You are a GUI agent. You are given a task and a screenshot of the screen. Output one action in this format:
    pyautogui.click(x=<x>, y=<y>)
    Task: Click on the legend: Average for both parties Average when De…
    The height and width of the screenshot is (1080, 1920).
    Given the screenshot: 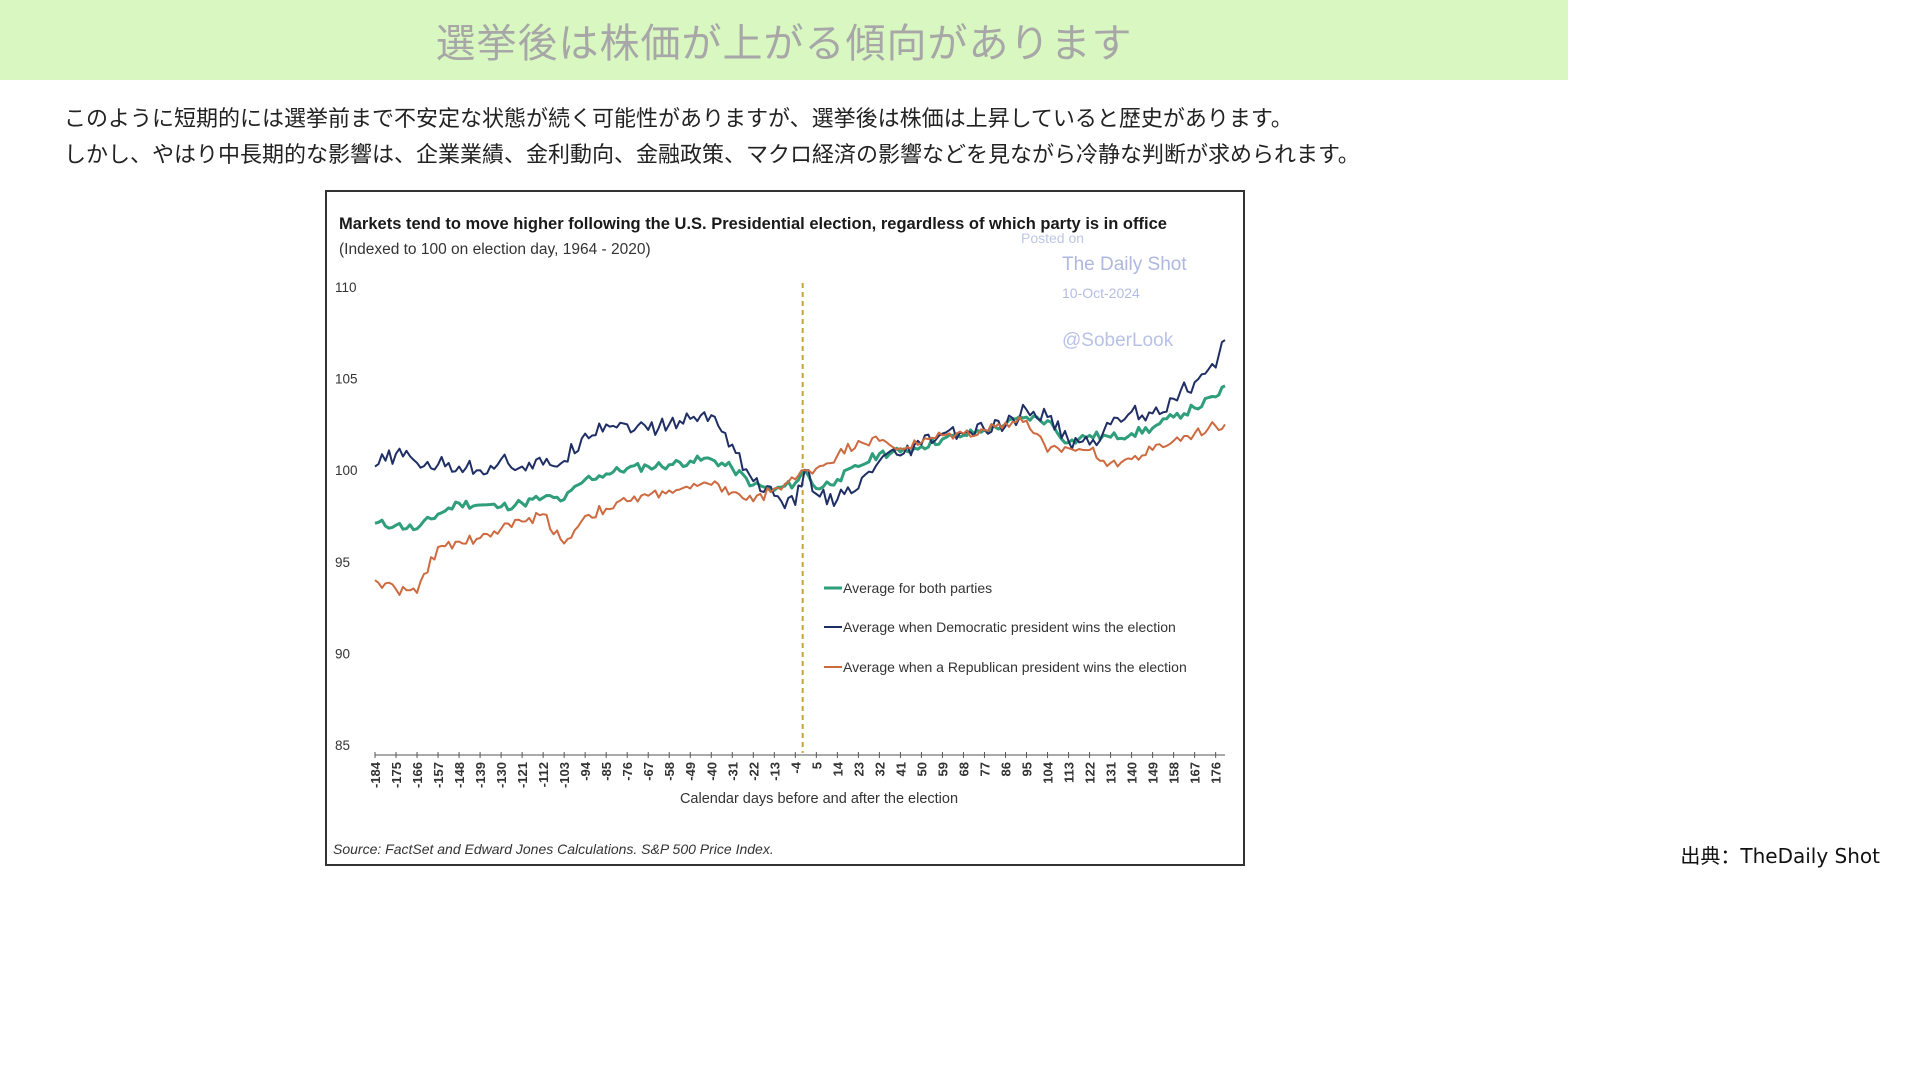 What is the action you would take?
    pyautogui.click(x=1005, y=627)
    